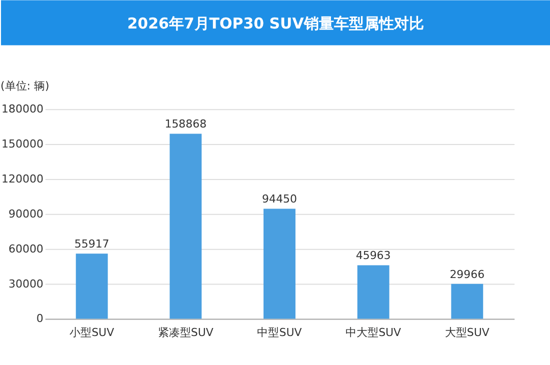 The width and height of the screenshot is (550, 365). Describe the element at coordinates (23, 144) in the screenshot. I see `y-tick-label: 150000` at that location.